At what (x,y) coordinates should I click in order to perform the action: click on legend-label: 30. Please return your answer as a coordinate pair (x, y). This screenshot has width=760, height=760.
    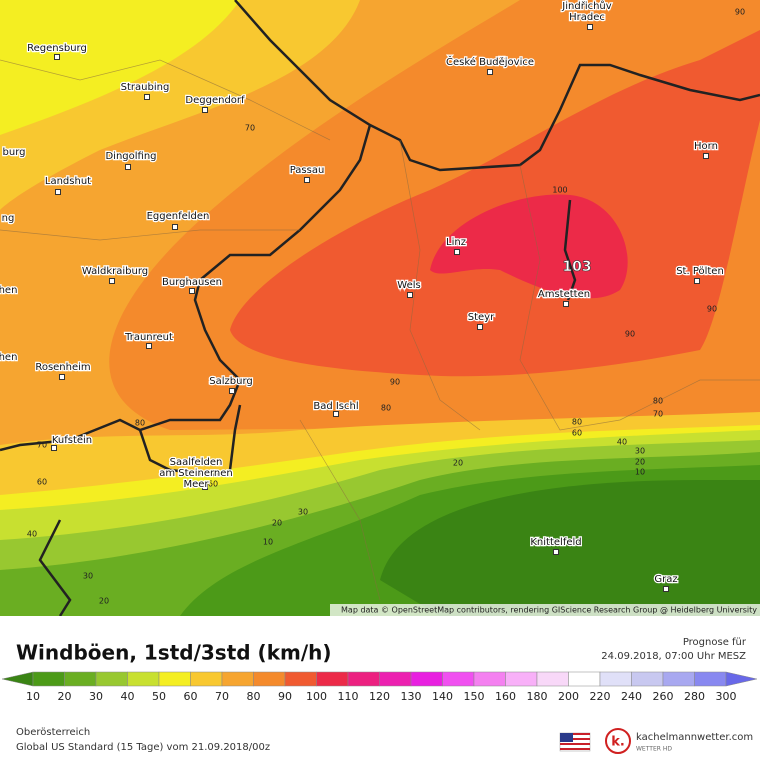
    Looking at the image, I should click on (96, 696).